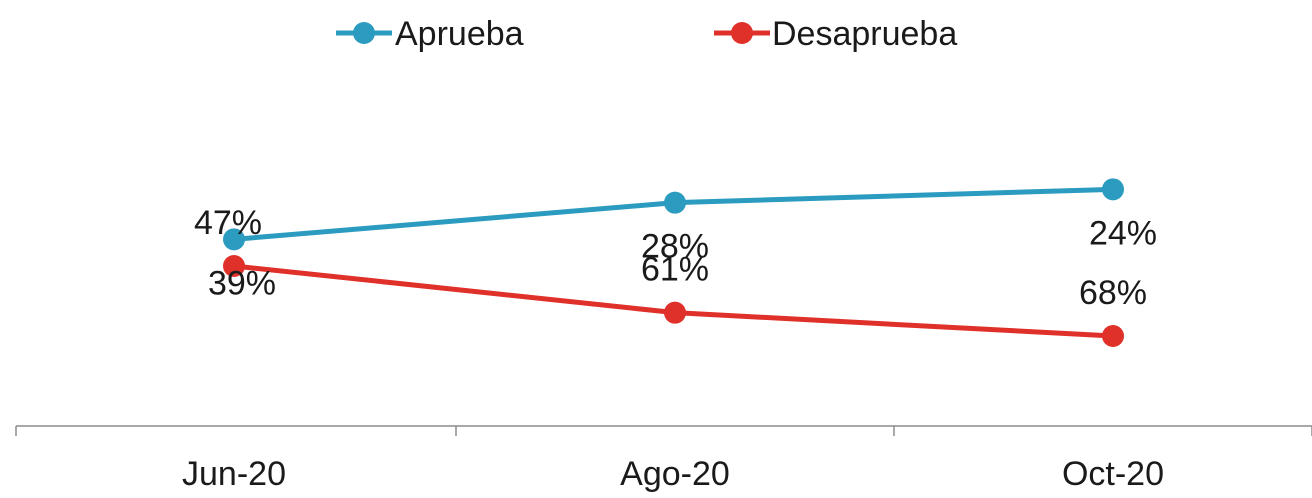  What do you see at coordinates (459, 34) in the screenshot?
I see `legend-label: Aprueba` at bounding box center [459, 34].